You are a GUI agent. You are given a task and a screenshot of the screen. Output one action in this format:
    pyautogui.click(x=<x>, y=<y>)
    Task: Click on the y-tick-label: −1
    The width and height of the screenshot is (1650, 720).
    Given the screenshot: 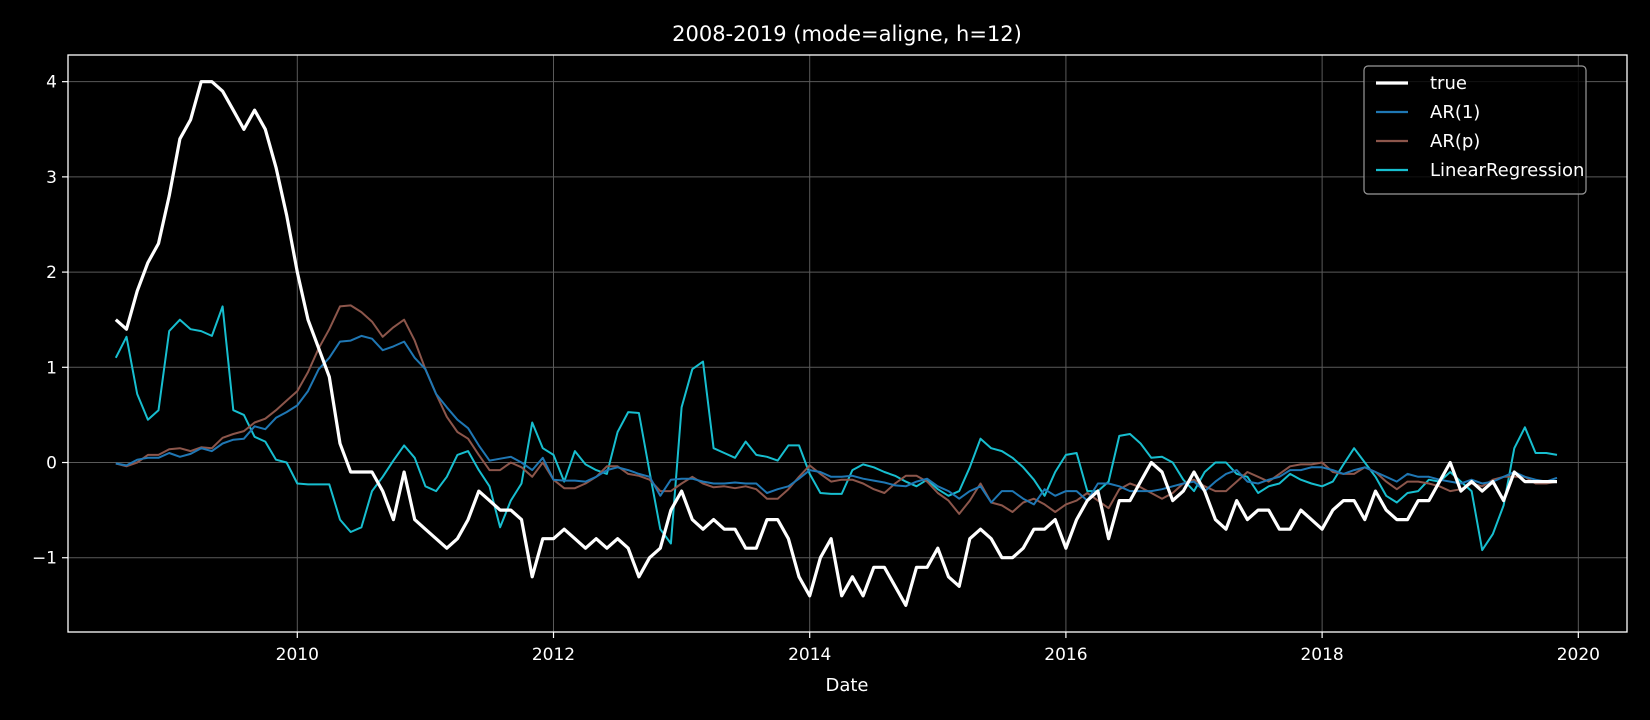 What is the action you would take?
    pyautogui.click(x=44, y=559)
    